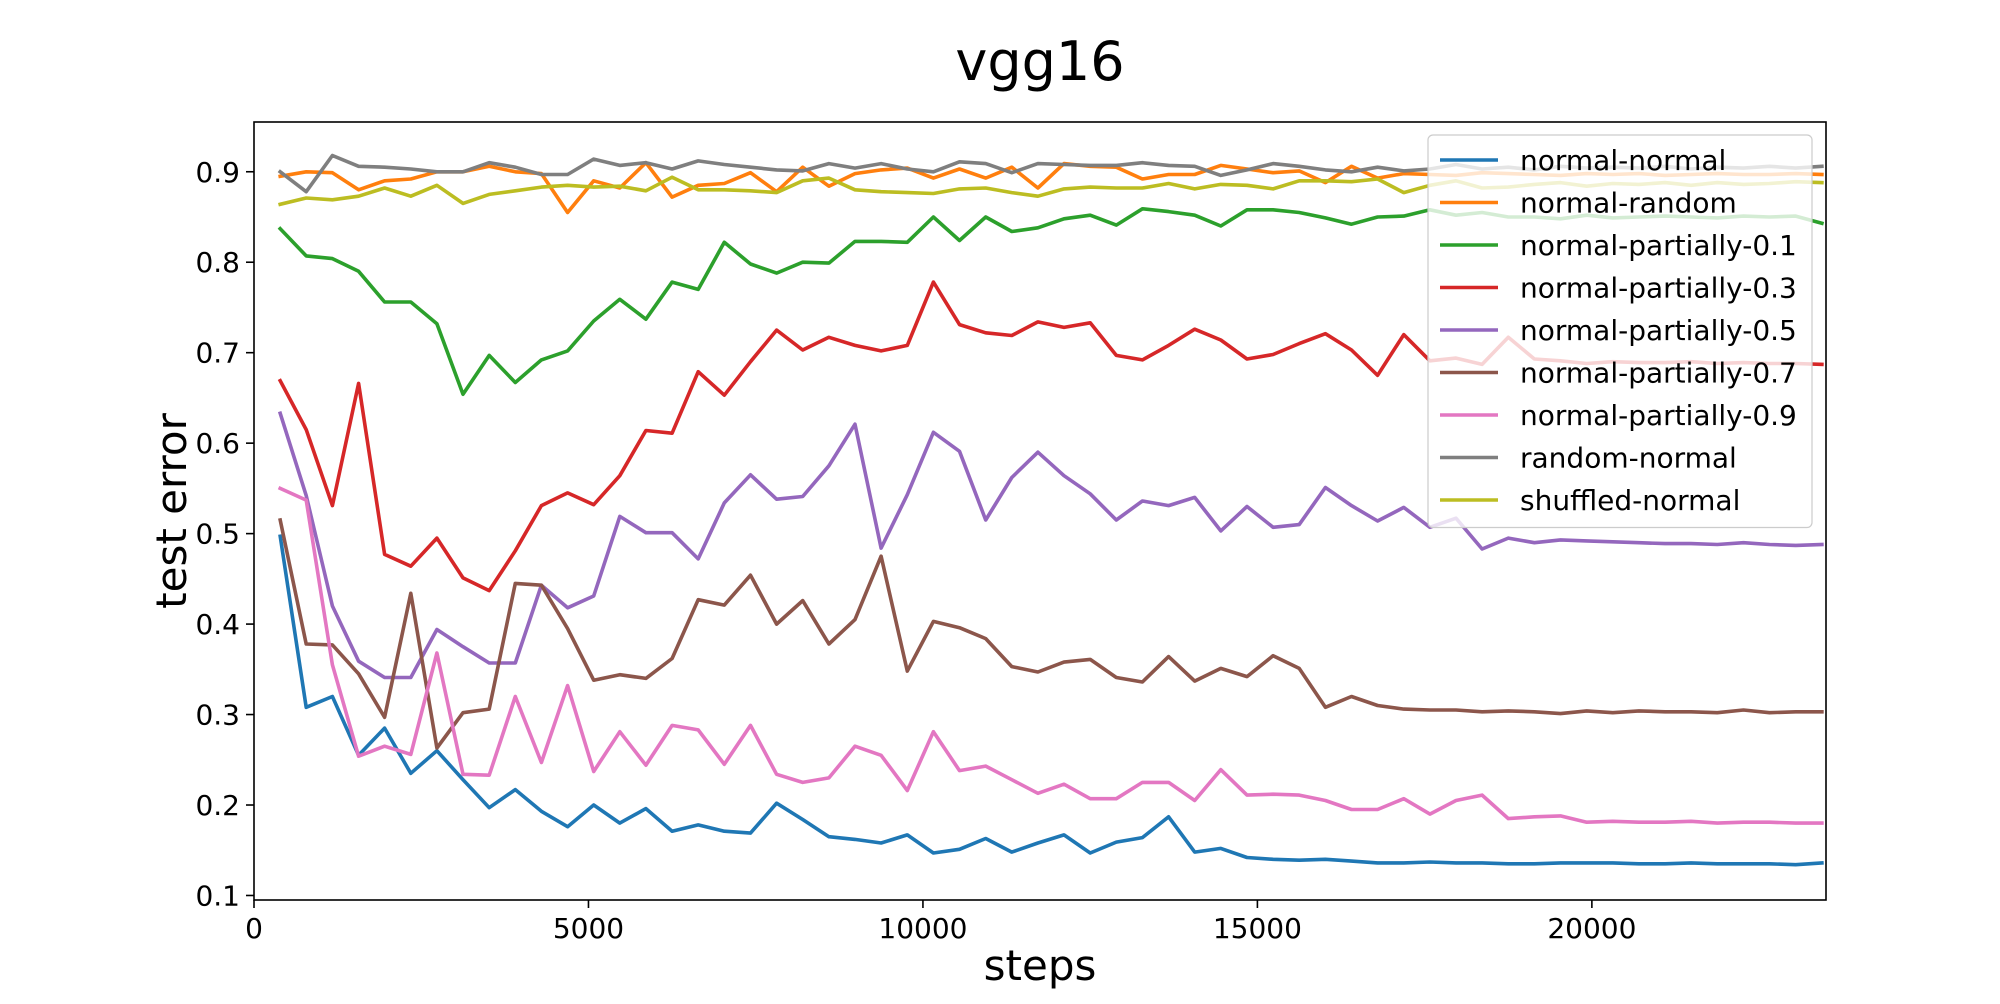 Image resolution: width=2000 pixels, height=1004 pixels. I want to click on legend-label: normal-partially-0.7, so click(1658, 373).